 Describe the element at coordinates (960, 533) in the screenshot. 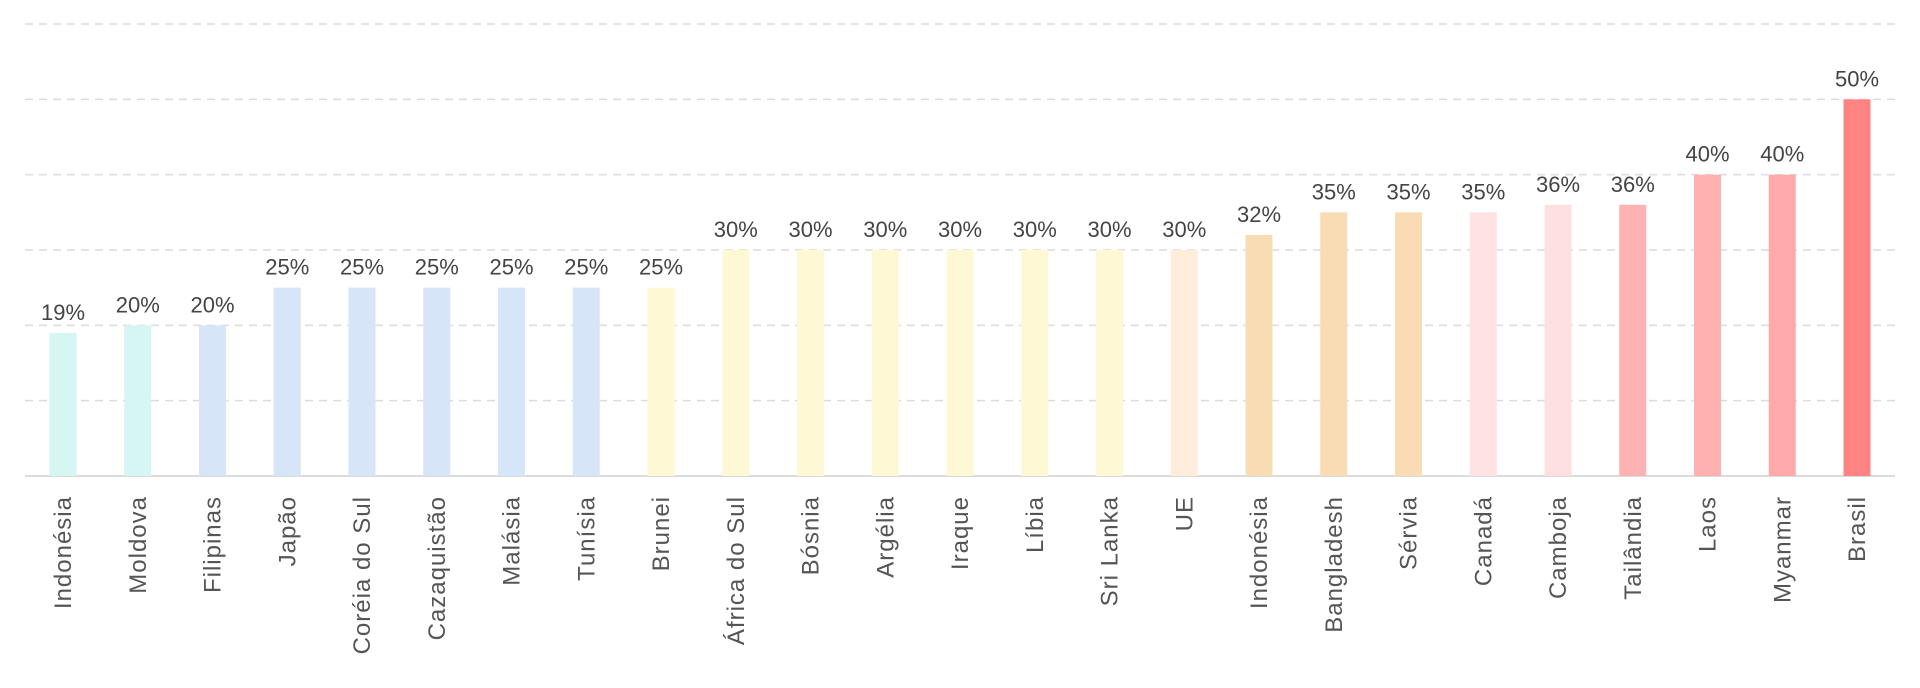

I see `category-label-13: Iraque` at that location.